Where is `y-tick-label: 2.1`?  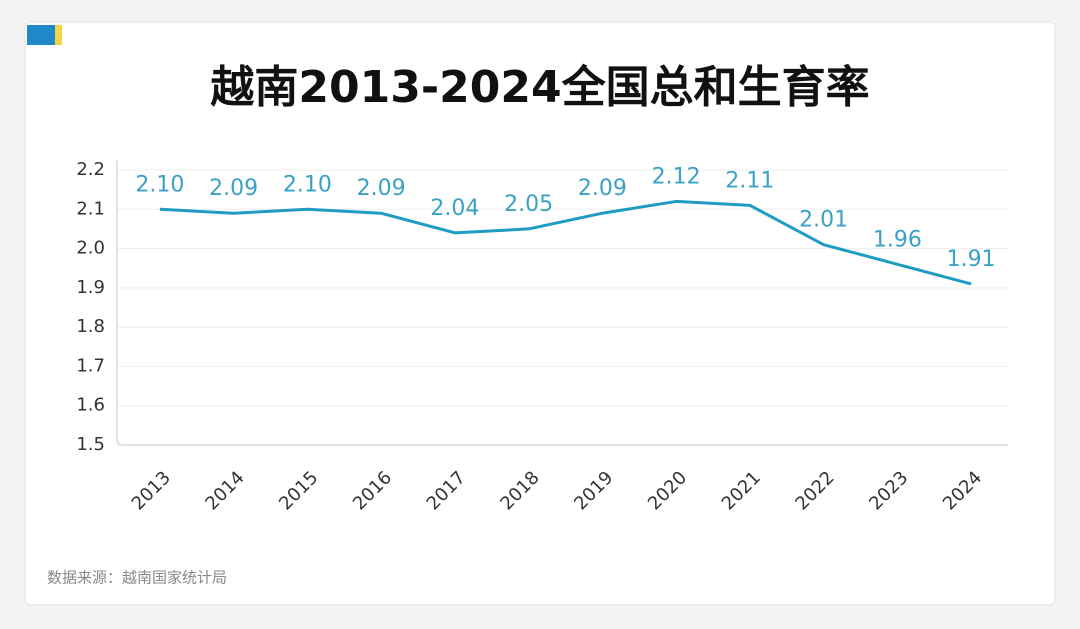
y-tick-label: 2.1 is located at coordinates (90, 208).